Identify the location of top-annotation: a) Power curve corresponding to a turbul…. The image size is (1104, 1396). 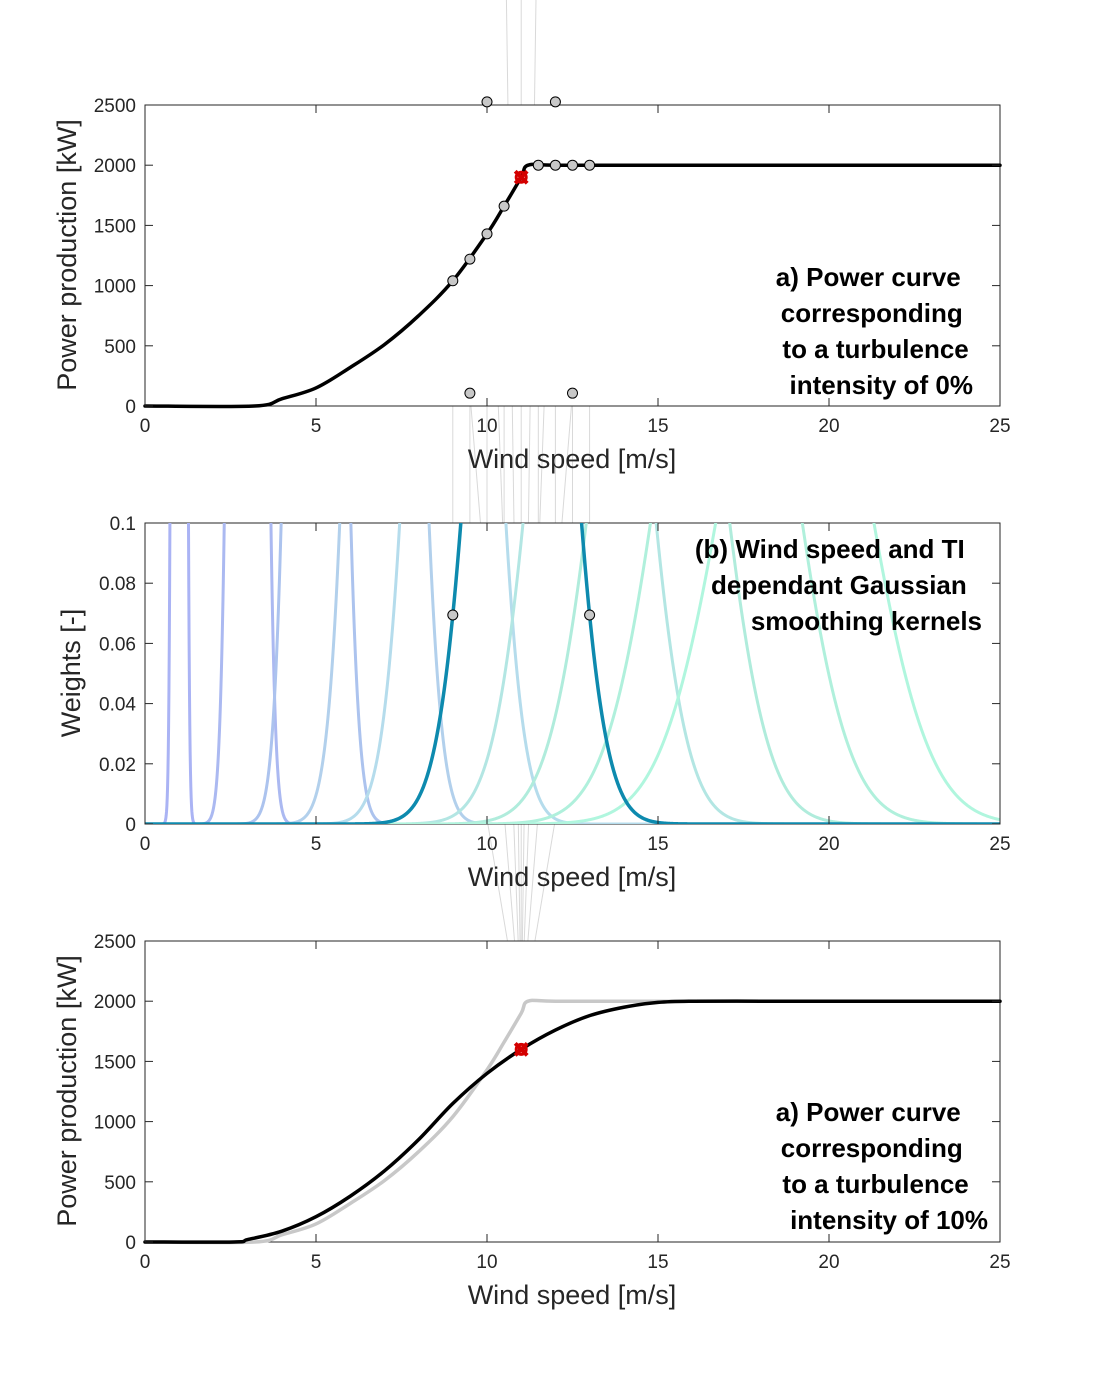
(876, 331).